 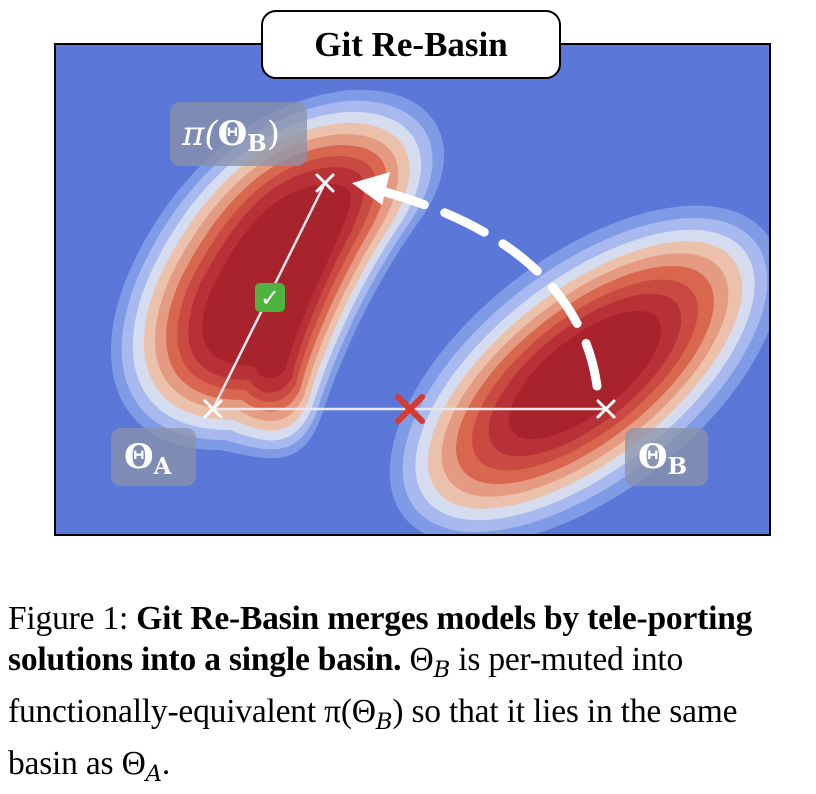 I want to click on label-pi-theta-b: π(ΘB), so click(x=238, y=134).